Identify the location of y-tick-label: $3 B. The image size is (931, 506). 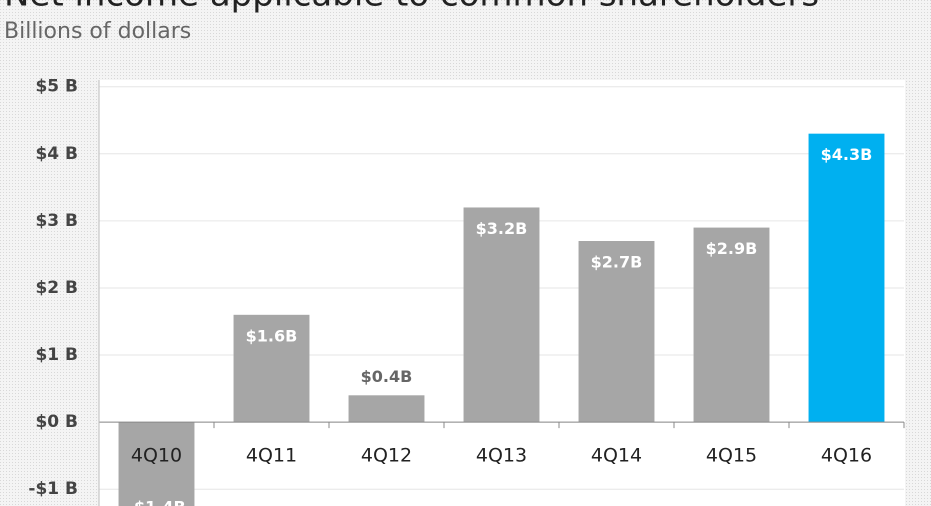
(56, 221).